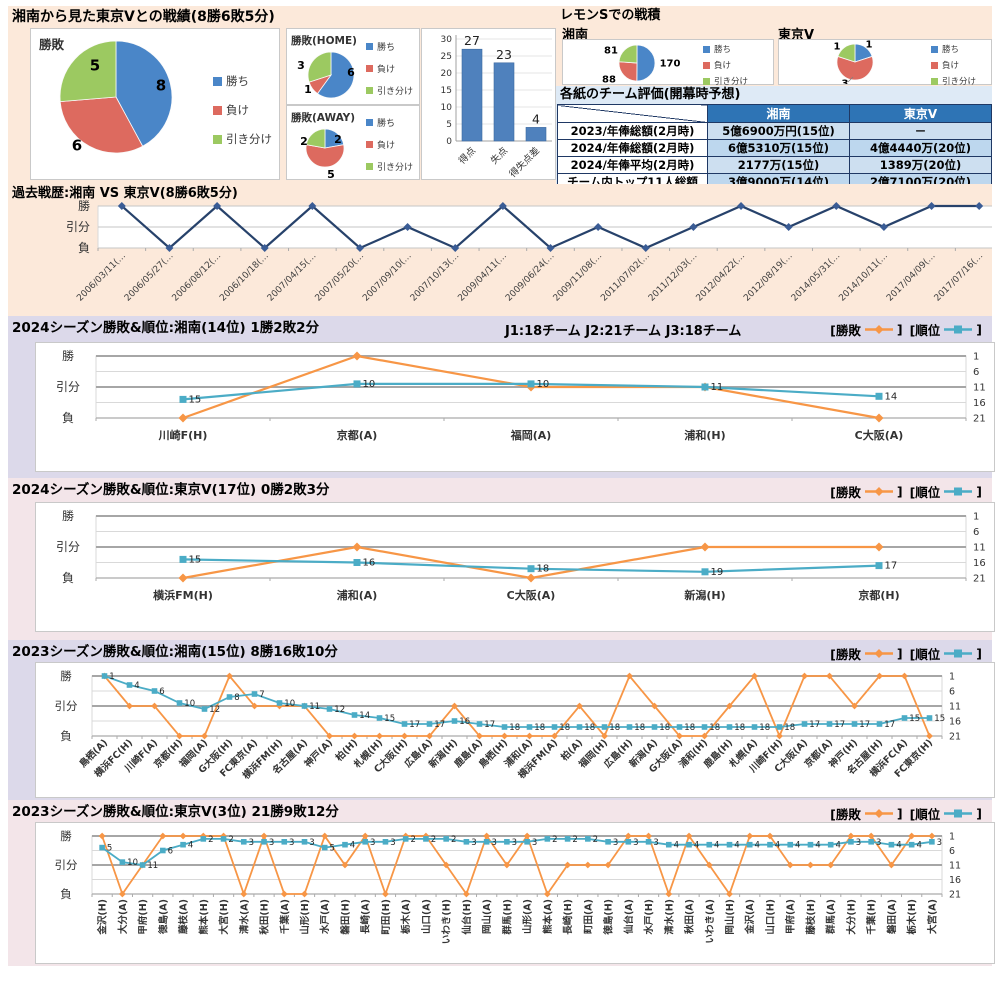  I want to click on x-axis-label: 金沢(H), so click(103, 917).